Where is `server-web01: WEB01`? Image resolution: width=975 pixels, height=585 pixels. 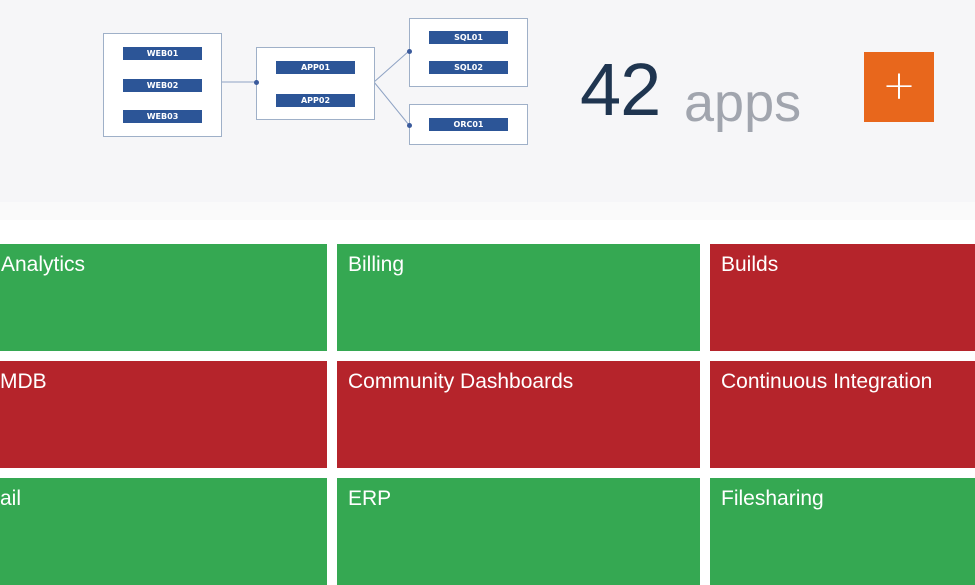 server-web01: WEB01 is located at coordinates (162, 53).